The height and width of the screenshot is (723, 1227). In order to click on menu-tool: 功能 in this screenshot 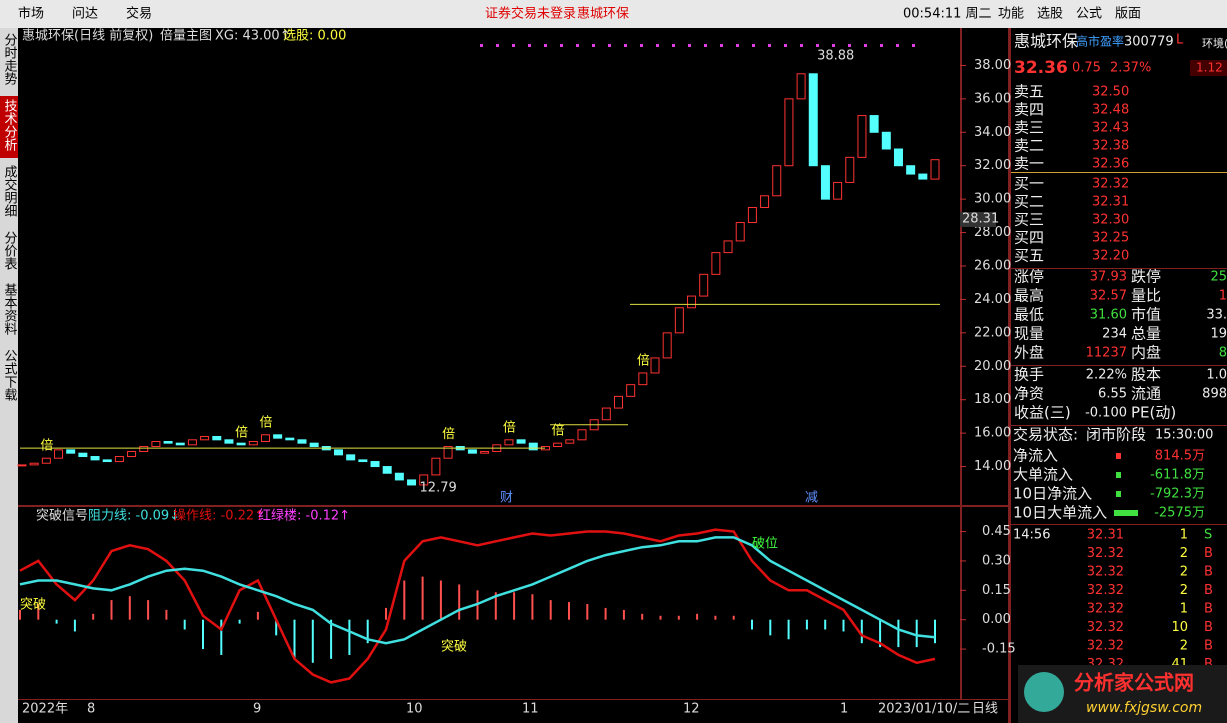, I will do `click(1011, 14)`.